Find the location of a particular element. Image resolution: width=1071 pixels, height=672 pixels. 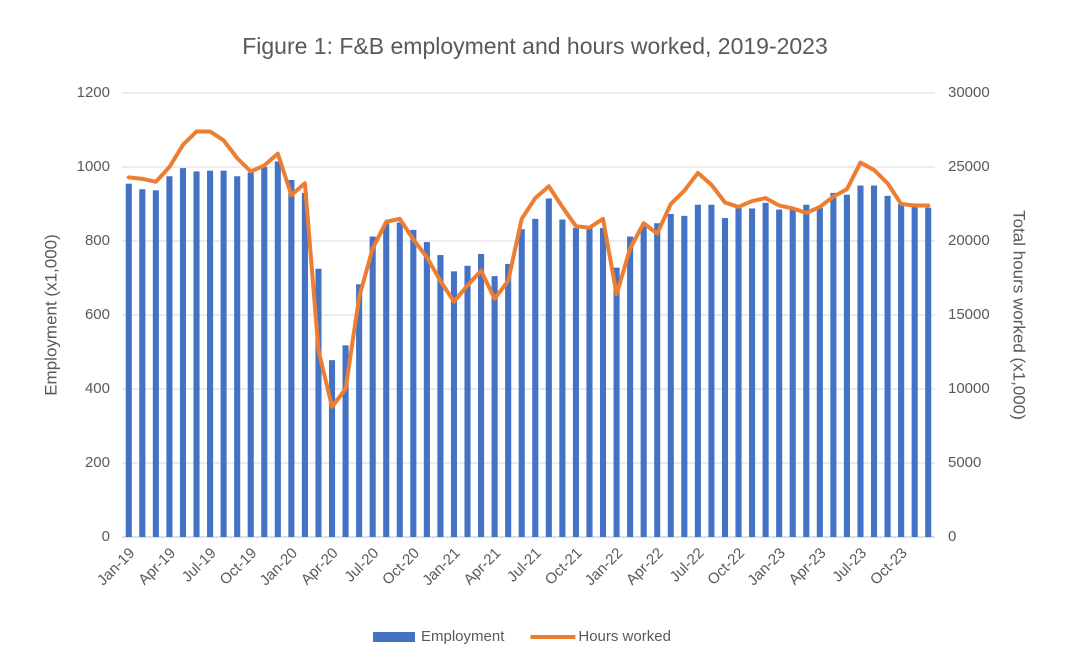

y2-axis-title: Total hours worked (x1,000) is located at coordinates (1019, 315).